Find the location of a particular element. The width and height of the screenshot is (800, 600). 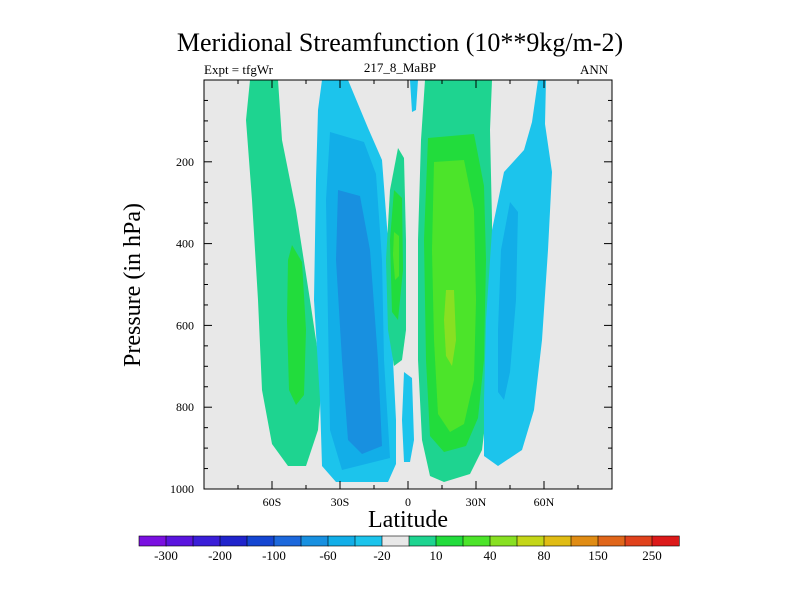

chart-subtitle: 217_8_MaBP is located at coordinates (400, 67).